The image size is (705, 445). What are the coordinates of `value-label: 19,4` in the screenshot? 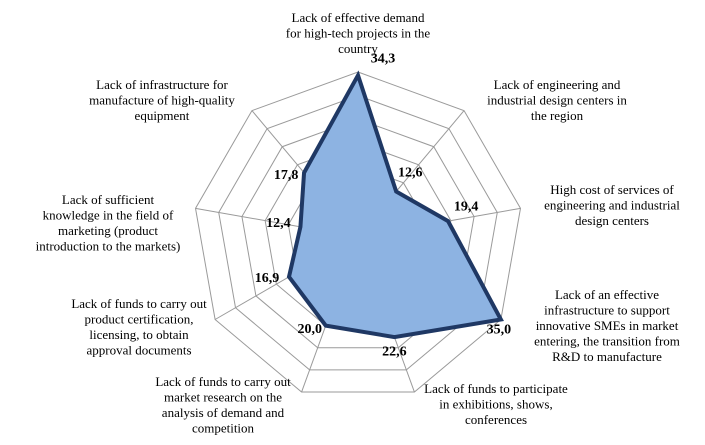 It's located at (466, 206).